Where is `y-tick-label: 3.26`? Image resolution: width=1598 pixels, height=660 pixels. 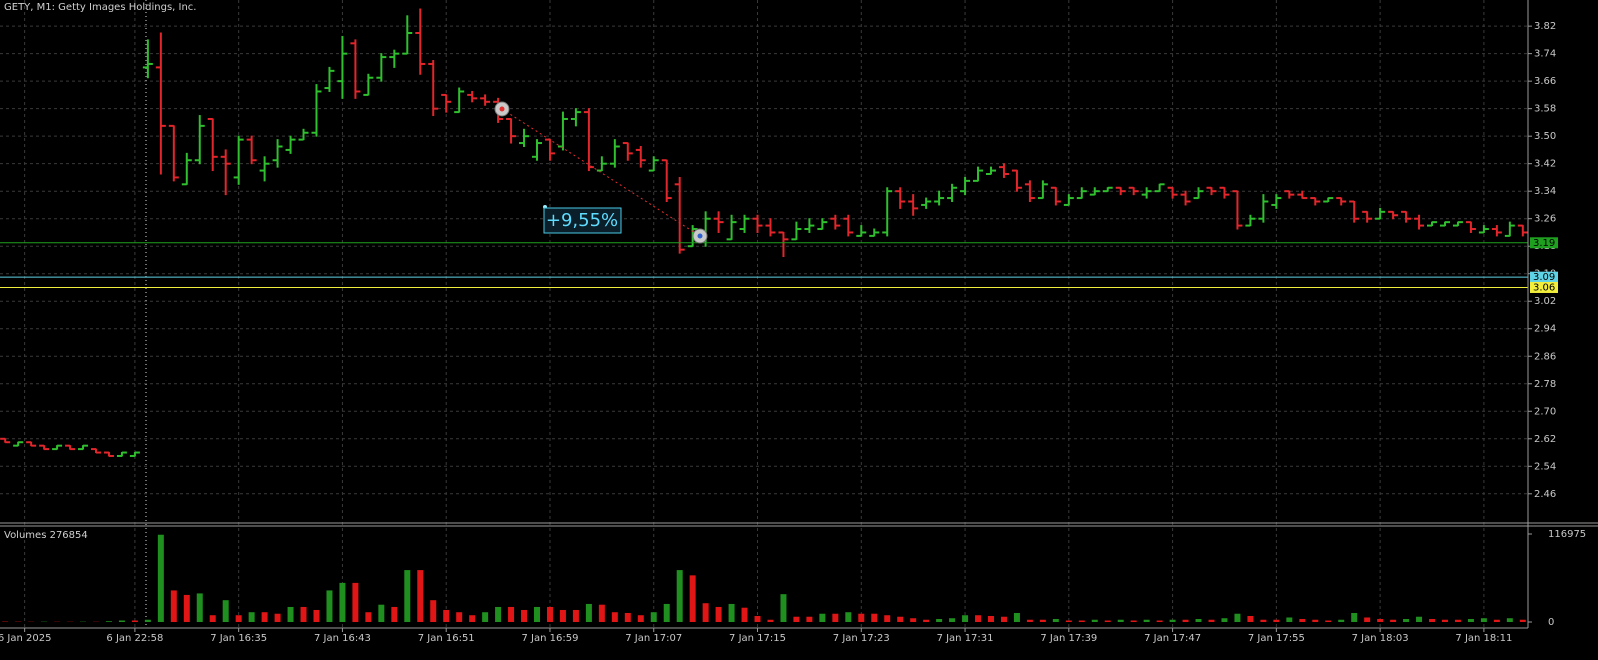 y-tick-label: 3.26 is located at coordinates (1545, 219).